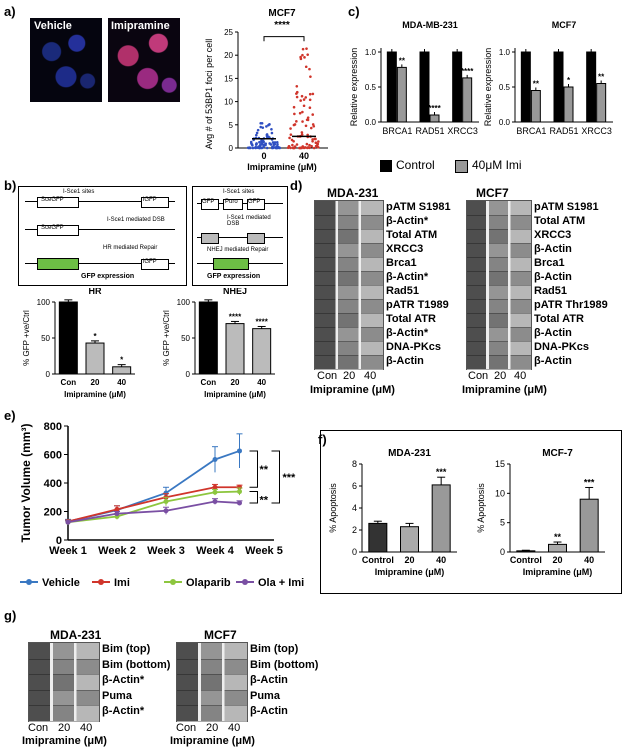 This screenshot has height=750, width=623. I want to click on g-right-blot, so click(212, 682).